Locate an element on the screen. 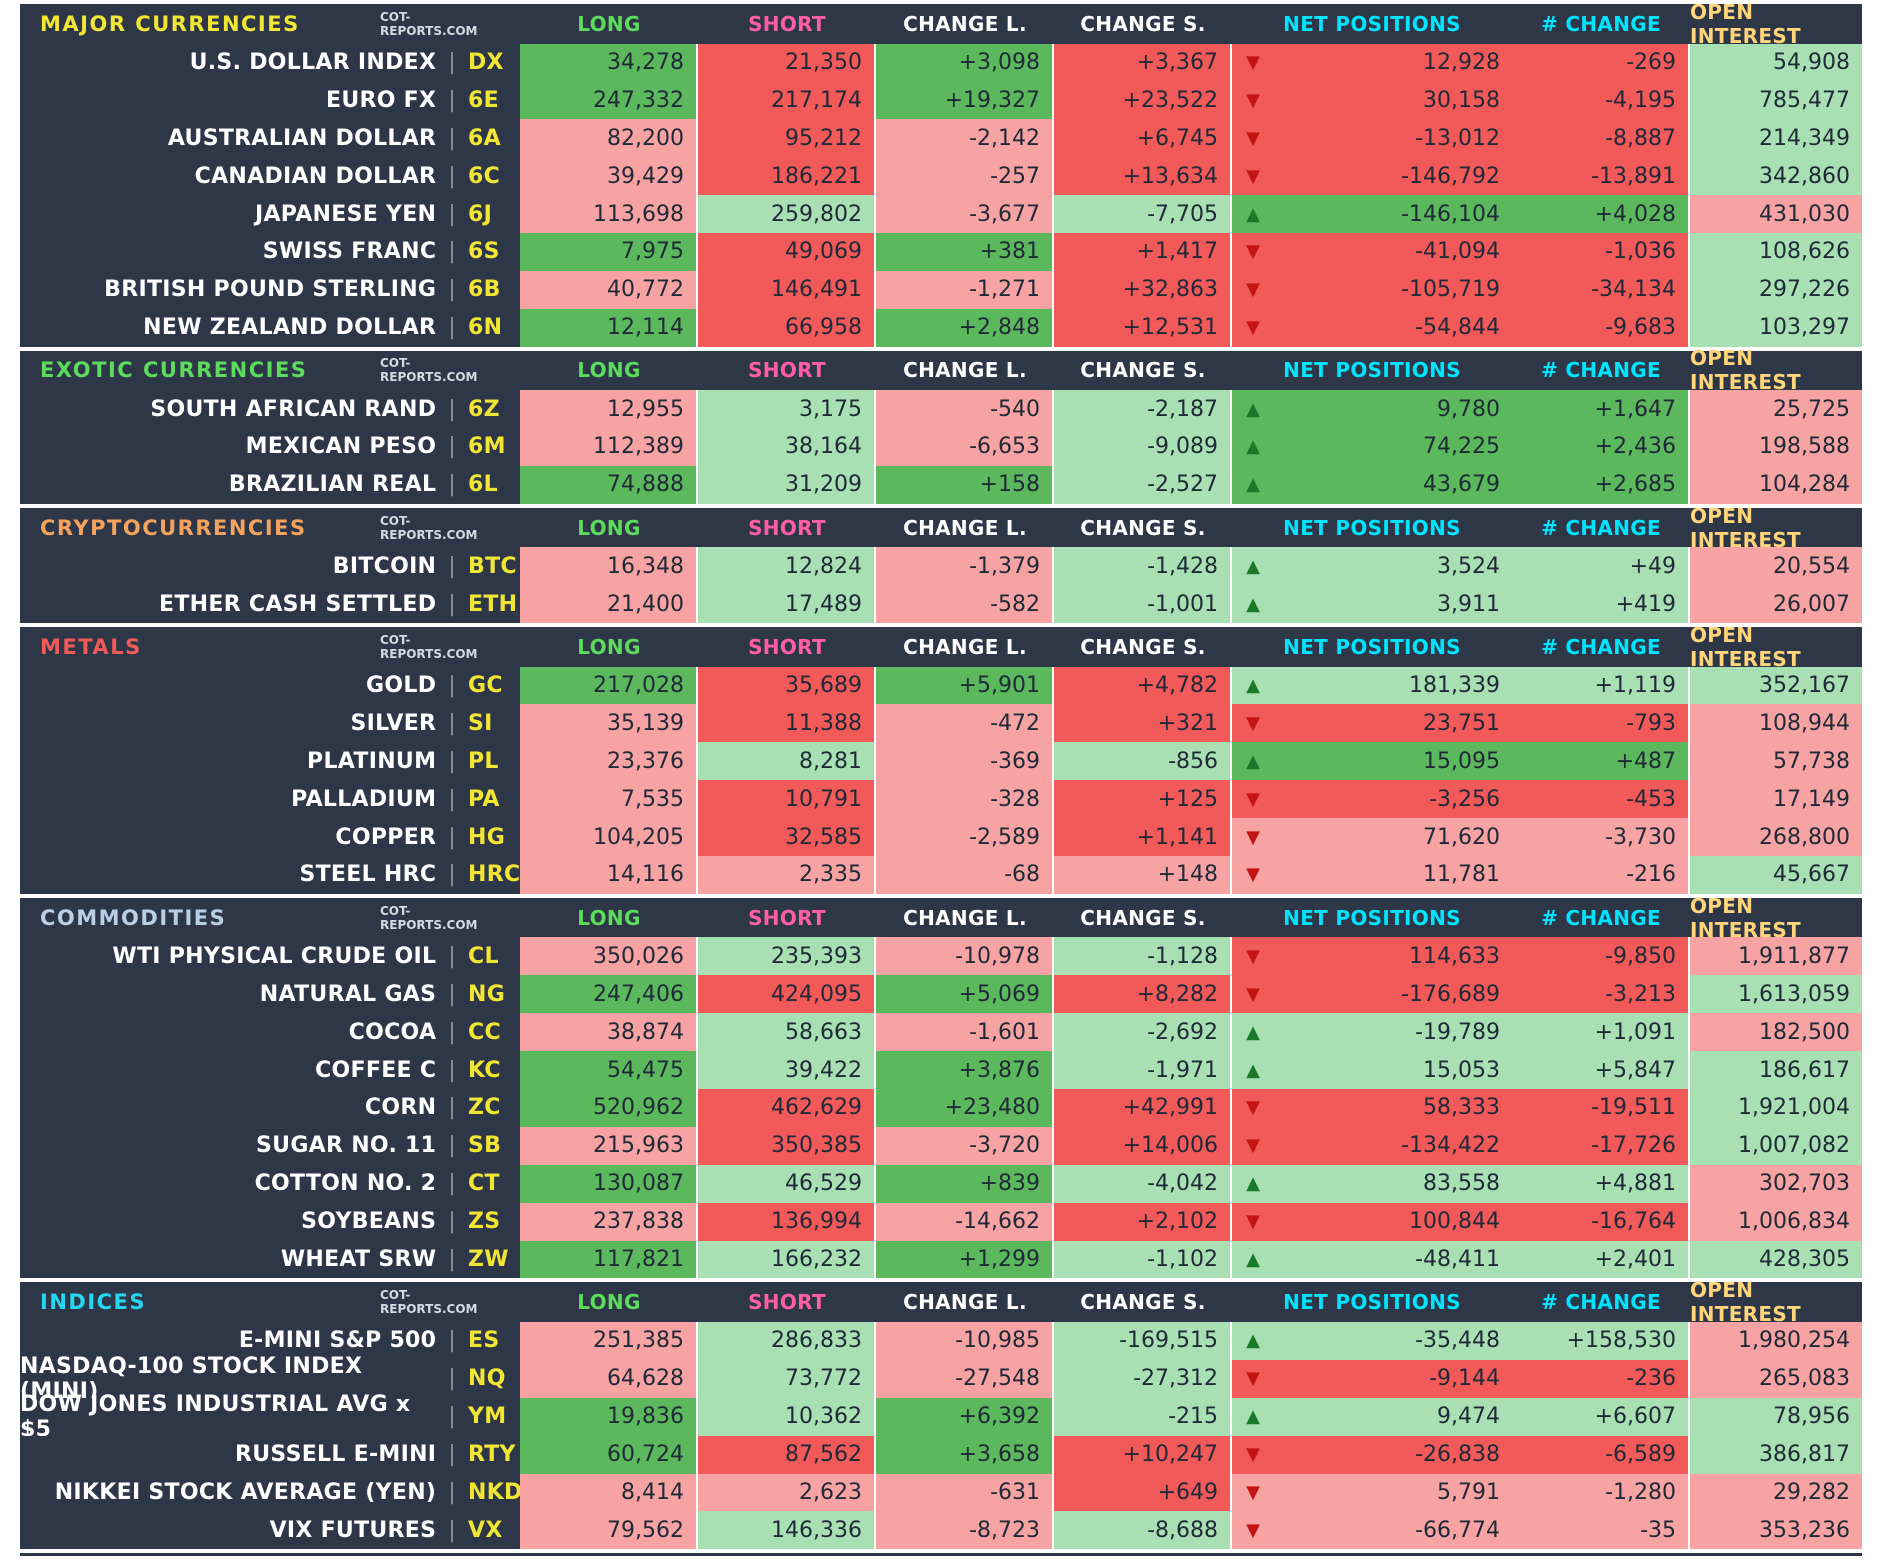 This screenshot has width=1880, height=1565. short-value: 8,281 is located at coordinates (787, 761).